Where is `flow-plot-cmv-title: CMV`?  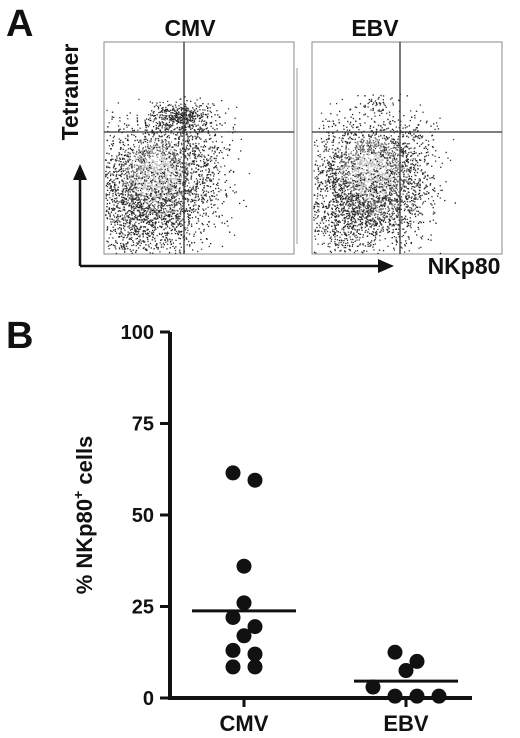 flow-plot-cmv-title: CMV is located at coordinates (190, 28).